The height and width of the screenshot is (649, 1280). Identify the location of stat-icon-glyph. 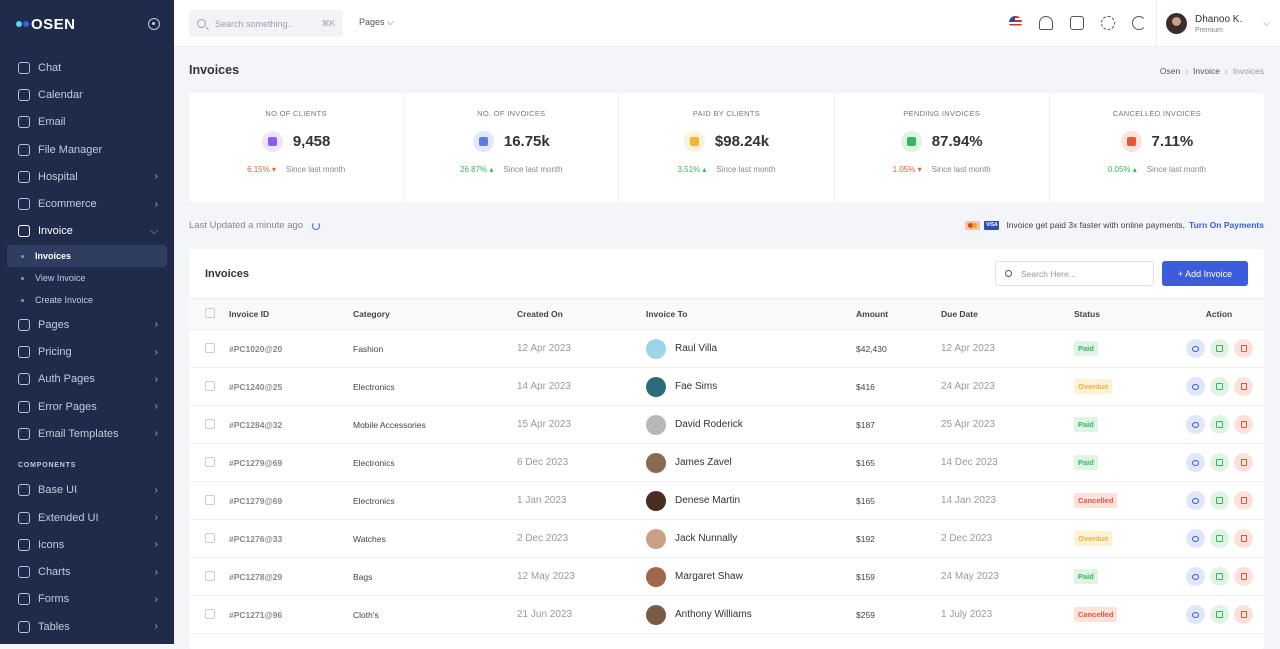
(483, 141).